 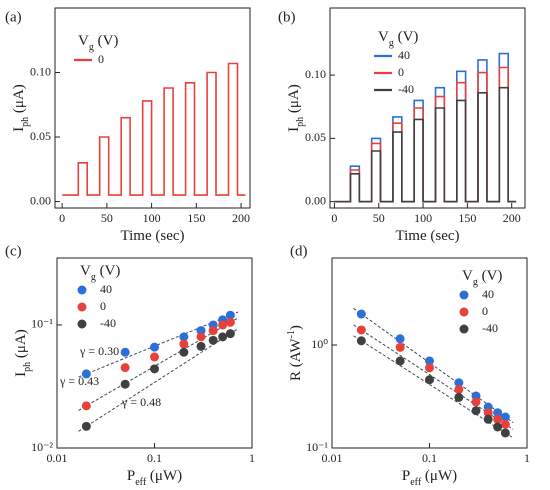 I want to click on x-axis-label: Time (sec), so click(x=427, y=236).